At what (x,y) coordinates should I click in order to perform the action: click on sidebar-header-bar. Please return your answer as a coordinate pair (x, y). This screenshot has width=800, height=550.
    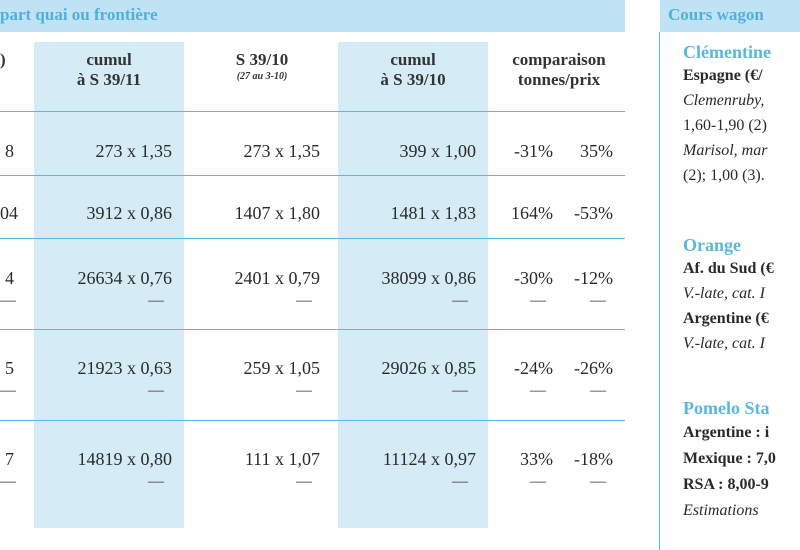
    Looking at the image, I should click on (730, 16).